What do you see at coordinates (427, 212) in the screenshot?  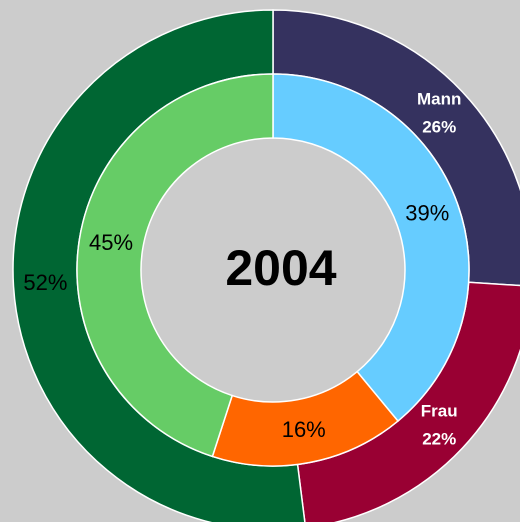 I see `value-label: 39%` at bounding box center [427, 212].